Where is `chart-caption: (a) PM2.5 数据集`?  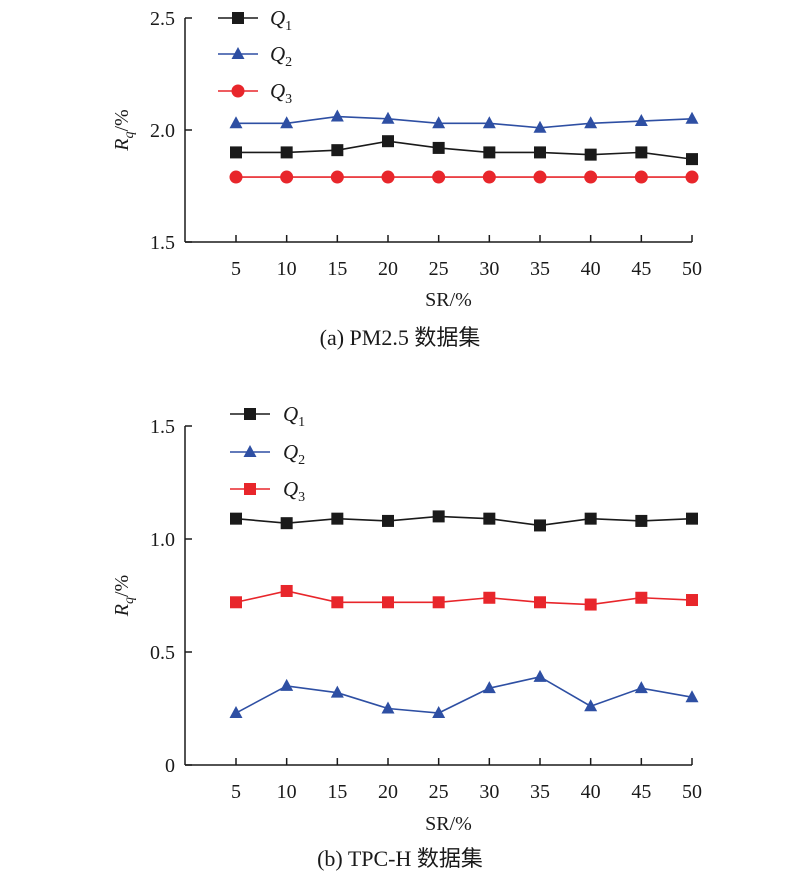
chart-caption: (a) PM2.5 数据集 is located at coordinates (400, 337).